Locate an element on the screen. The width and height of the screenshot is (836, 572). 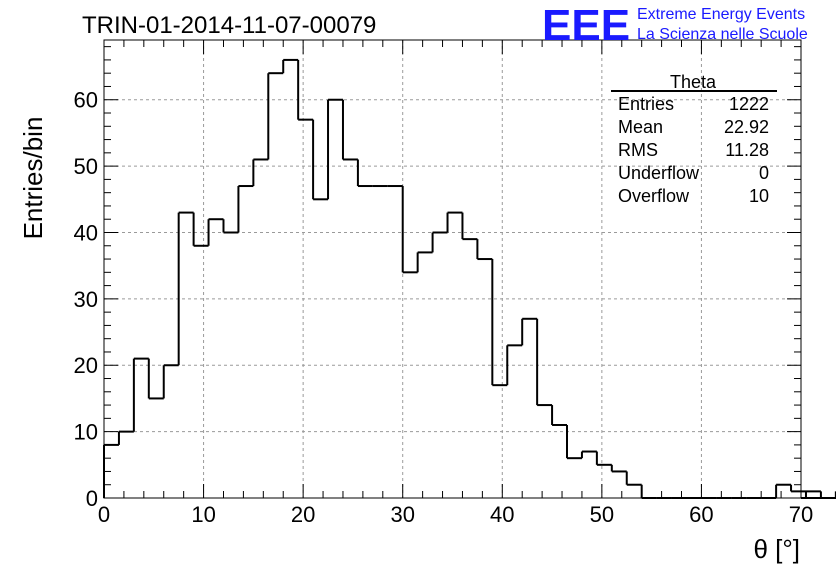
stats-label-overflow: Overflow is located at coordinates (654, 196).